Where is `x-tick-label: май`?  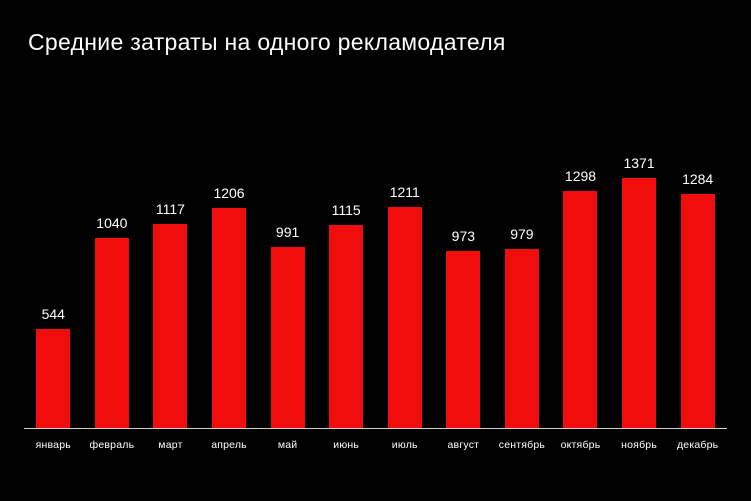
x-tick-label: май is located at coordinates (287, 445).